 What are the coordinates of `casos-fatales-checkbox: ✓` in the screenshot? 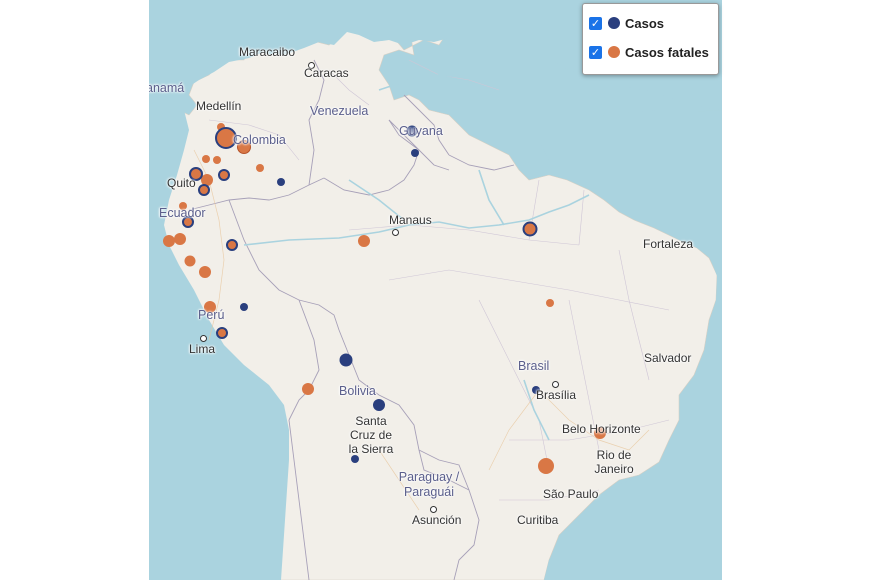 It's located at (595, 52).